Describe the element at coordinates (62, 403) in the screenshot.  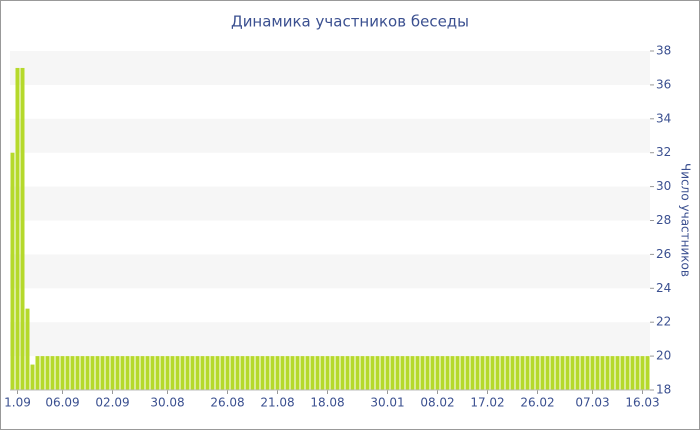
I see `x-tick-label: 06.09` at that location.